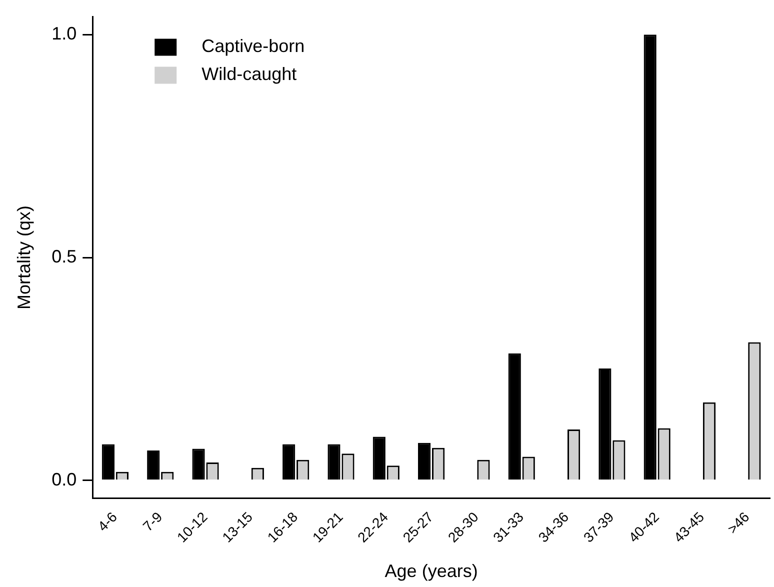  Describe the element at coordinates (64, 256) in the screenshot. I see `y-tick-label: 0.5` at that location.